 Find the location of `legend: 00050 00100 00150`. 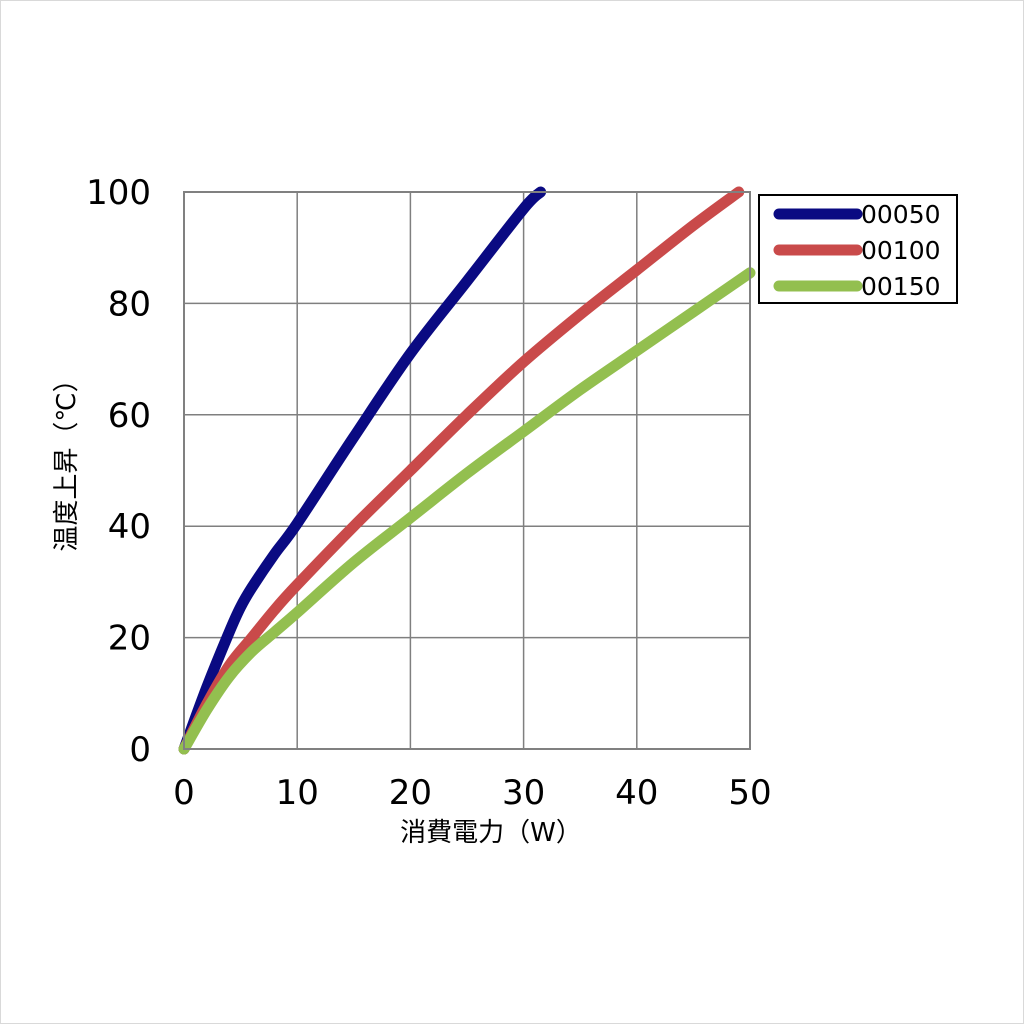

legend: 00050 00100 00150 is located at coordinates (858, 249).